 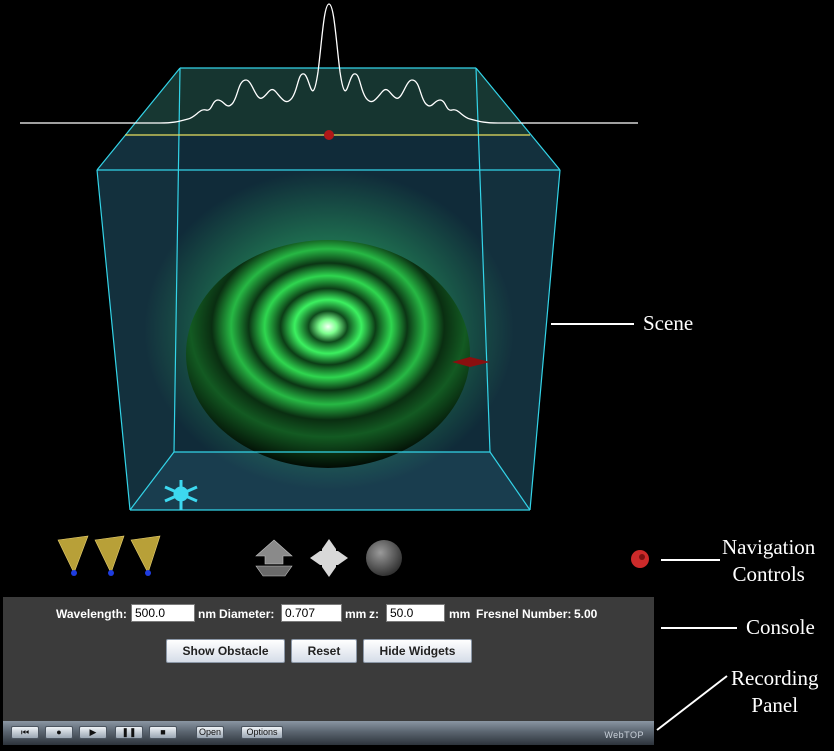 I want to click on console-callout-line, so click(x=699, y=628).